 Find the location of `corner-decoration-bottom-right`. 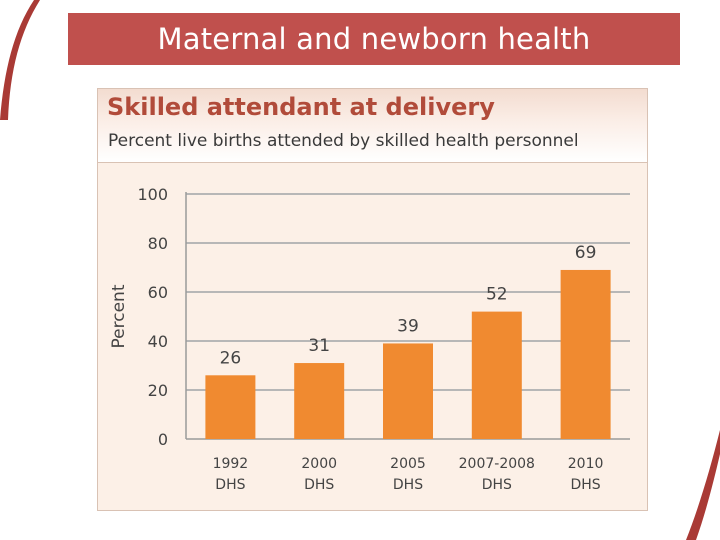

corner-decoration-bottom-right is located at coordinates (703, 485).